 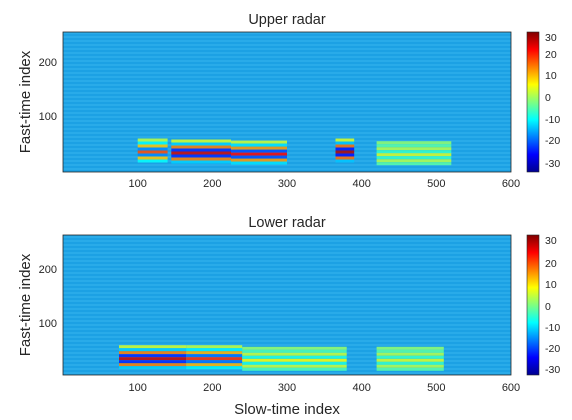 What do you see at coordinates (48, 117) in the screenshot?
I see `upper-y-tick: 100` at bounding box center [48, 117].